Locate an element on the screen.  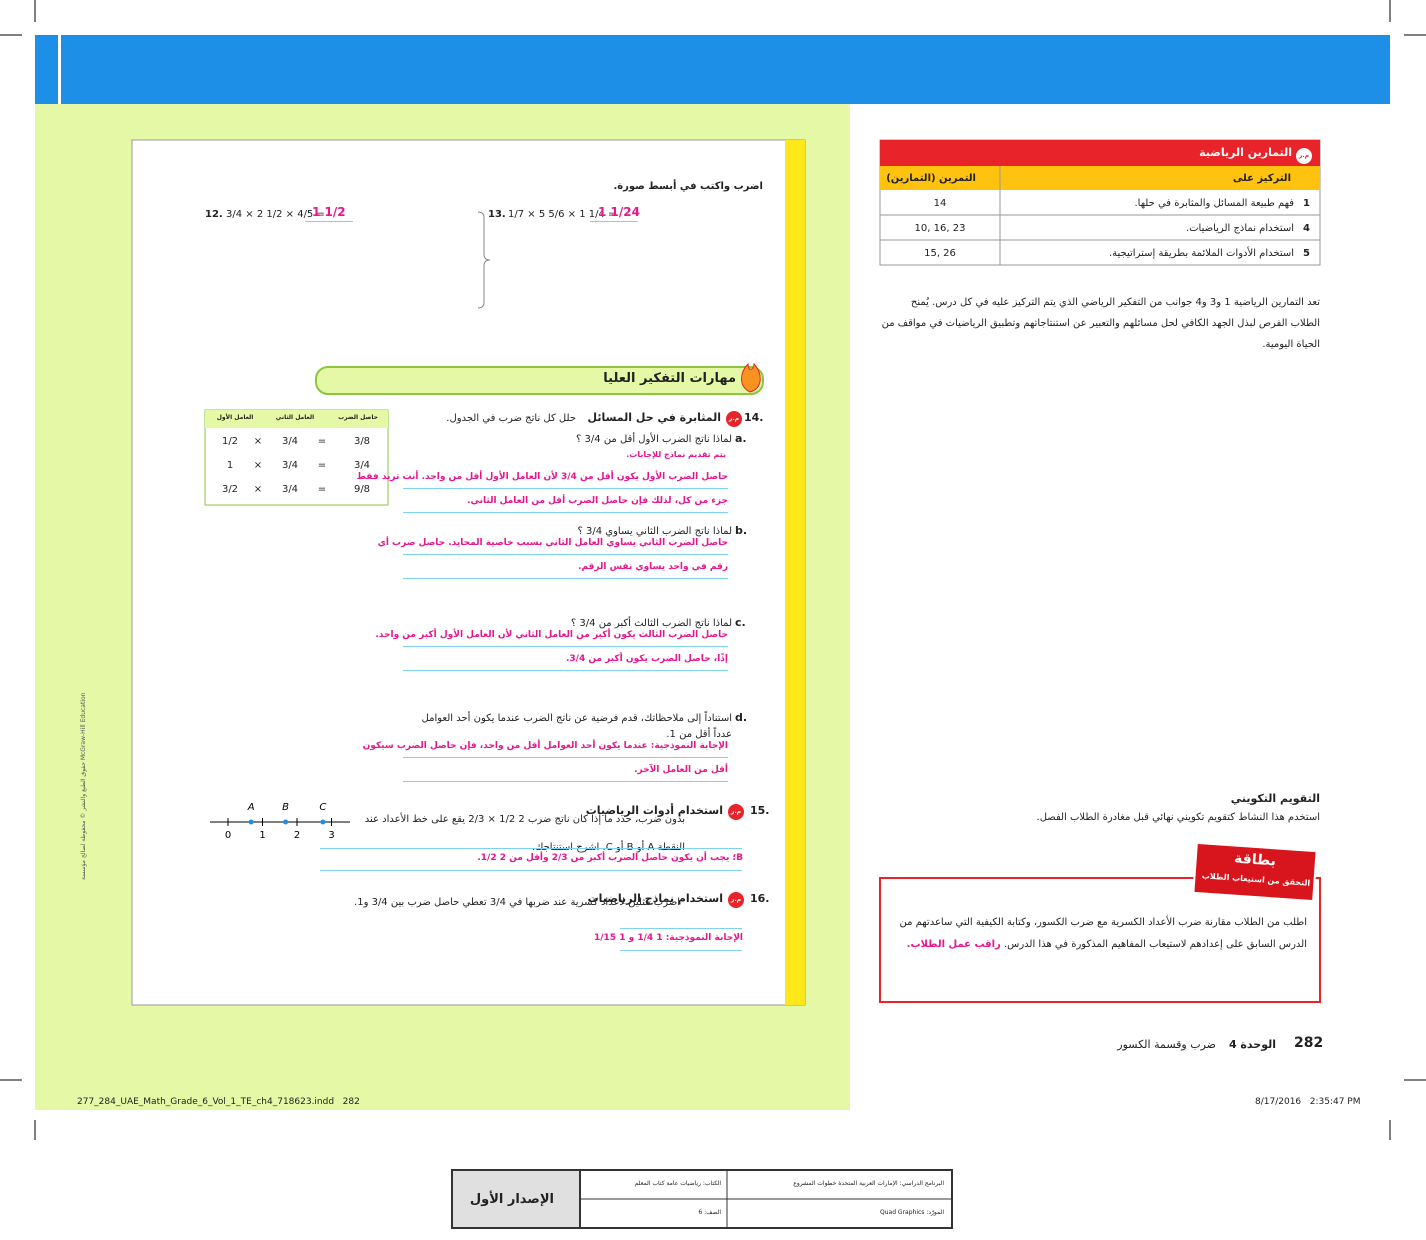
answer: إذًا، حاصل الضرب يكون أكبر من 3/4. is located at coordinates (646, 659).